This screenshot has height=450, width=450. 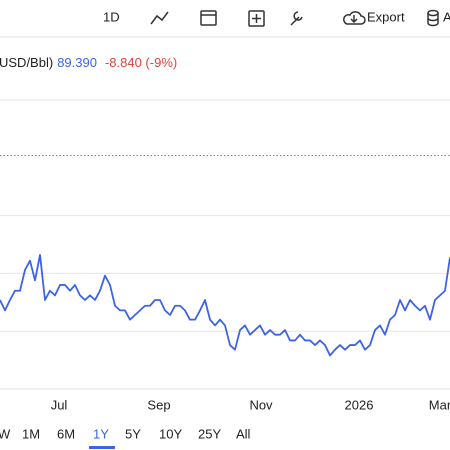 I want to click on x-tick-label: Mar, so click(x=439, y=404).